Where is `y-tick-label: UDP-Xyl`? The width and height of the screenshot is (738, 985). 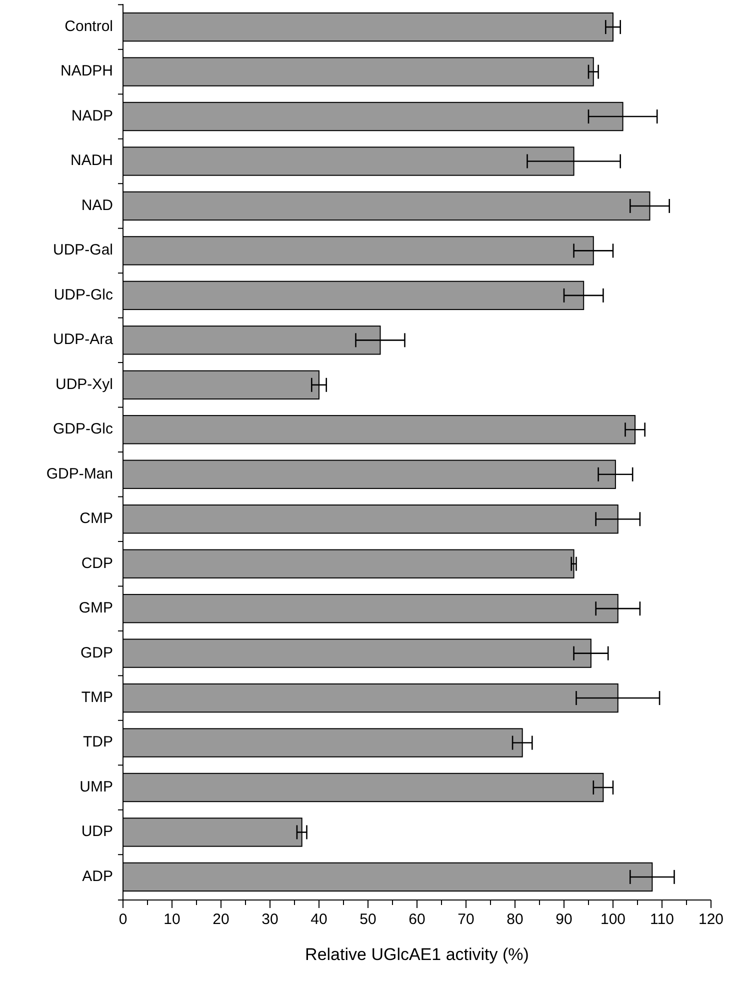 y-tick-label: UDP-Xyl is located at coordinates (84, 384).